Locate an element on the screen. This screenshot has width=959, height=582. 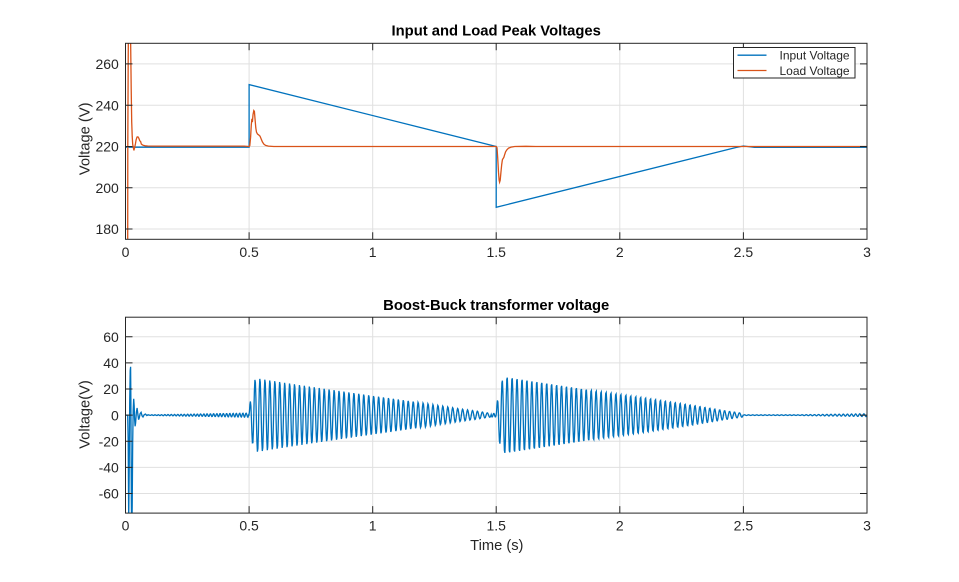
svg-text: 20 is located at coordinates (111, 389).